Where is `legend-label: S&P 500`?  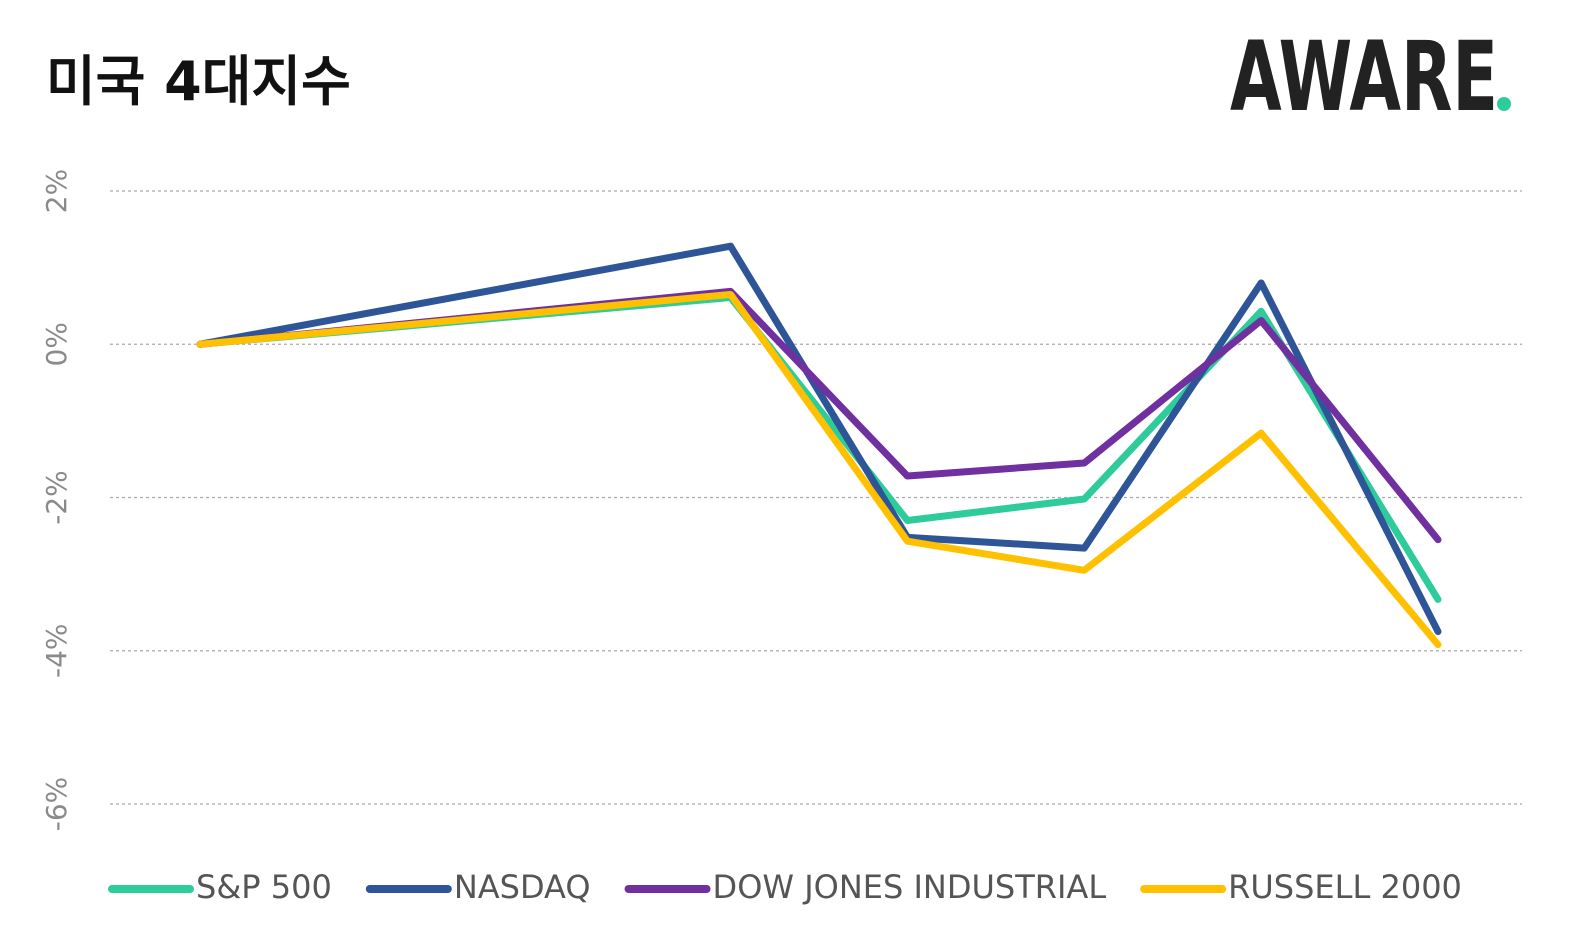 legend-label: S&P 500 is located at coordinates (264, 887).